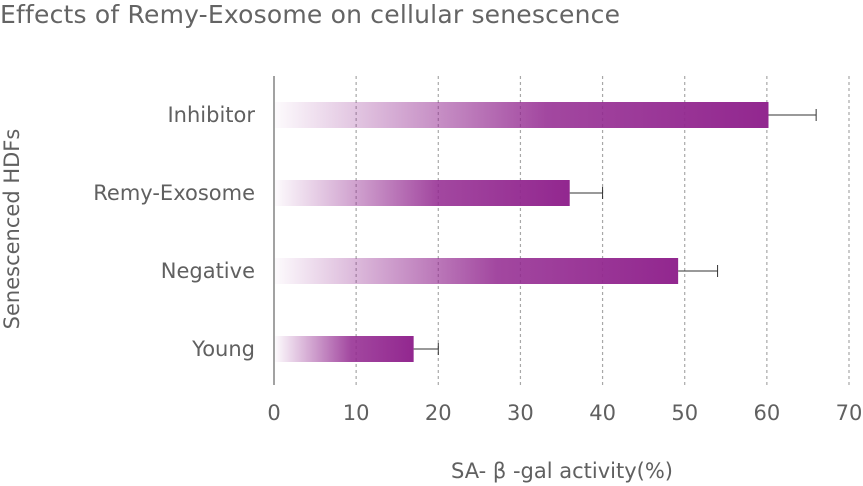  I want to click on x-tick-label: 10, so click(356, 413).